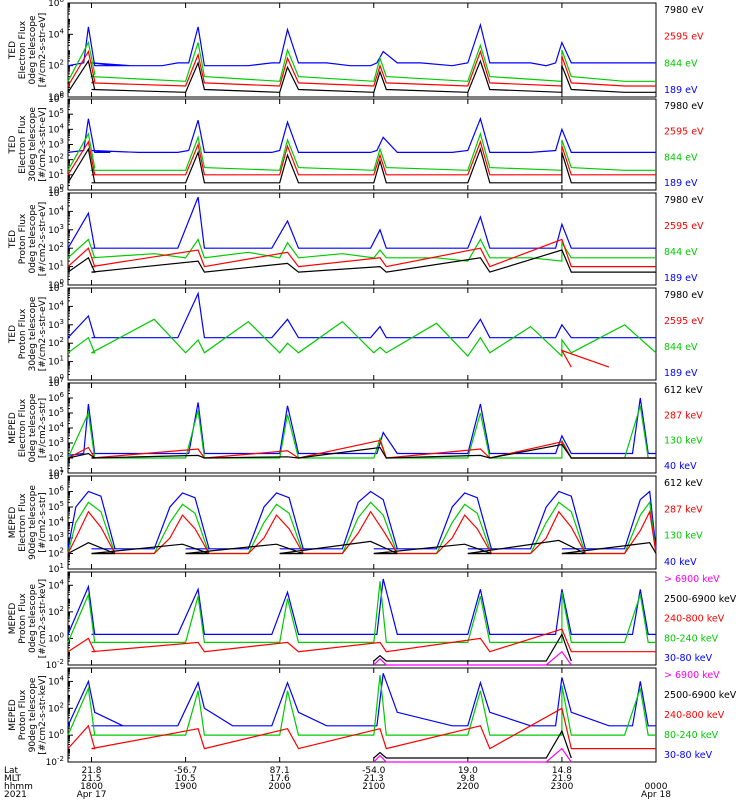  What do you see at coordinates (18, 787) in the screenshot?
I see `x-row-label: hhmm` at bounding box center [18, 787].